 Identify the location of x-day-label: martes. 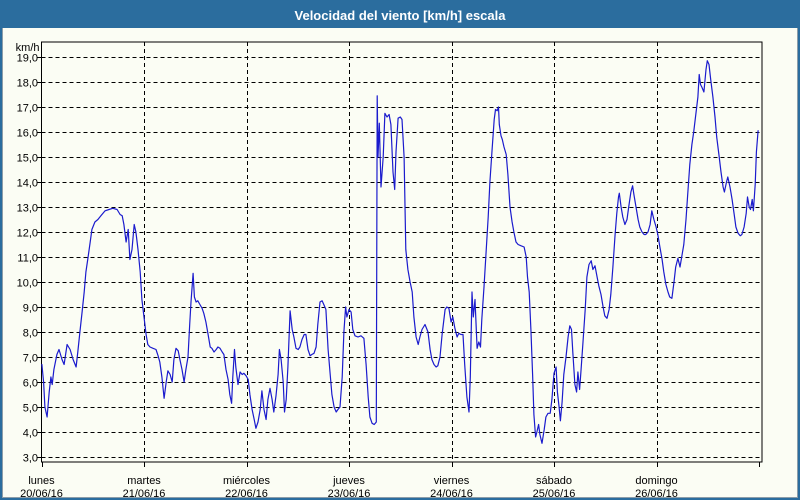
(144, 481).